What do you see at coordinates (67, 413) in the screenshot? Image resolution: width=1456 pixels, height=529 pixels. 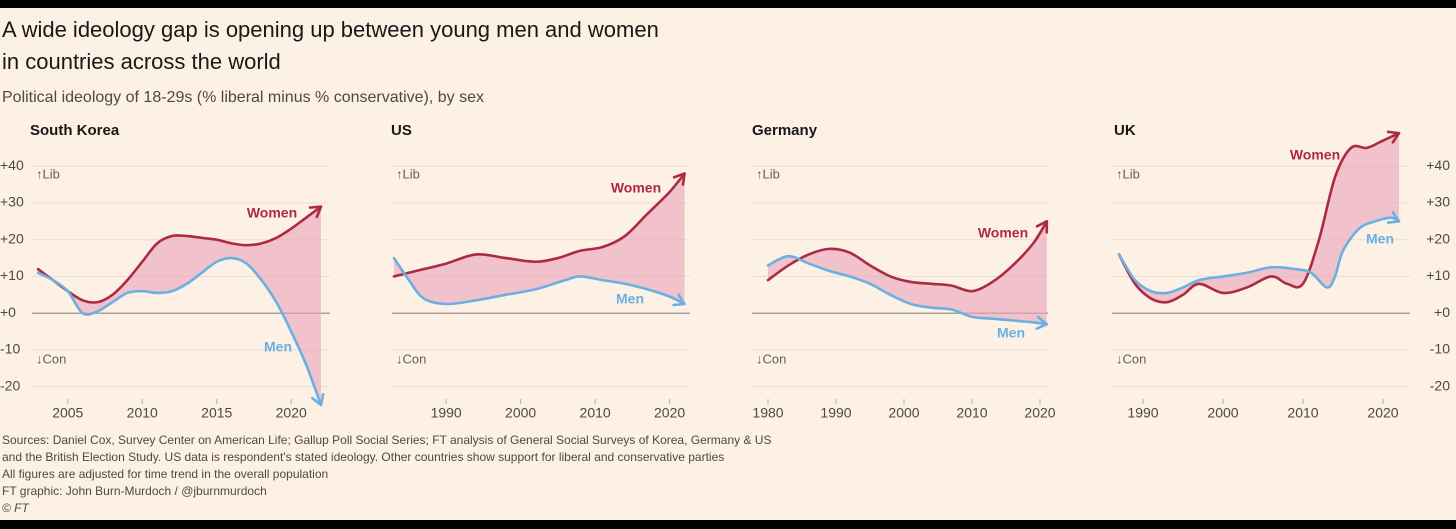 I see `x-tick-label: 2005` at bounding box center [67, 413].